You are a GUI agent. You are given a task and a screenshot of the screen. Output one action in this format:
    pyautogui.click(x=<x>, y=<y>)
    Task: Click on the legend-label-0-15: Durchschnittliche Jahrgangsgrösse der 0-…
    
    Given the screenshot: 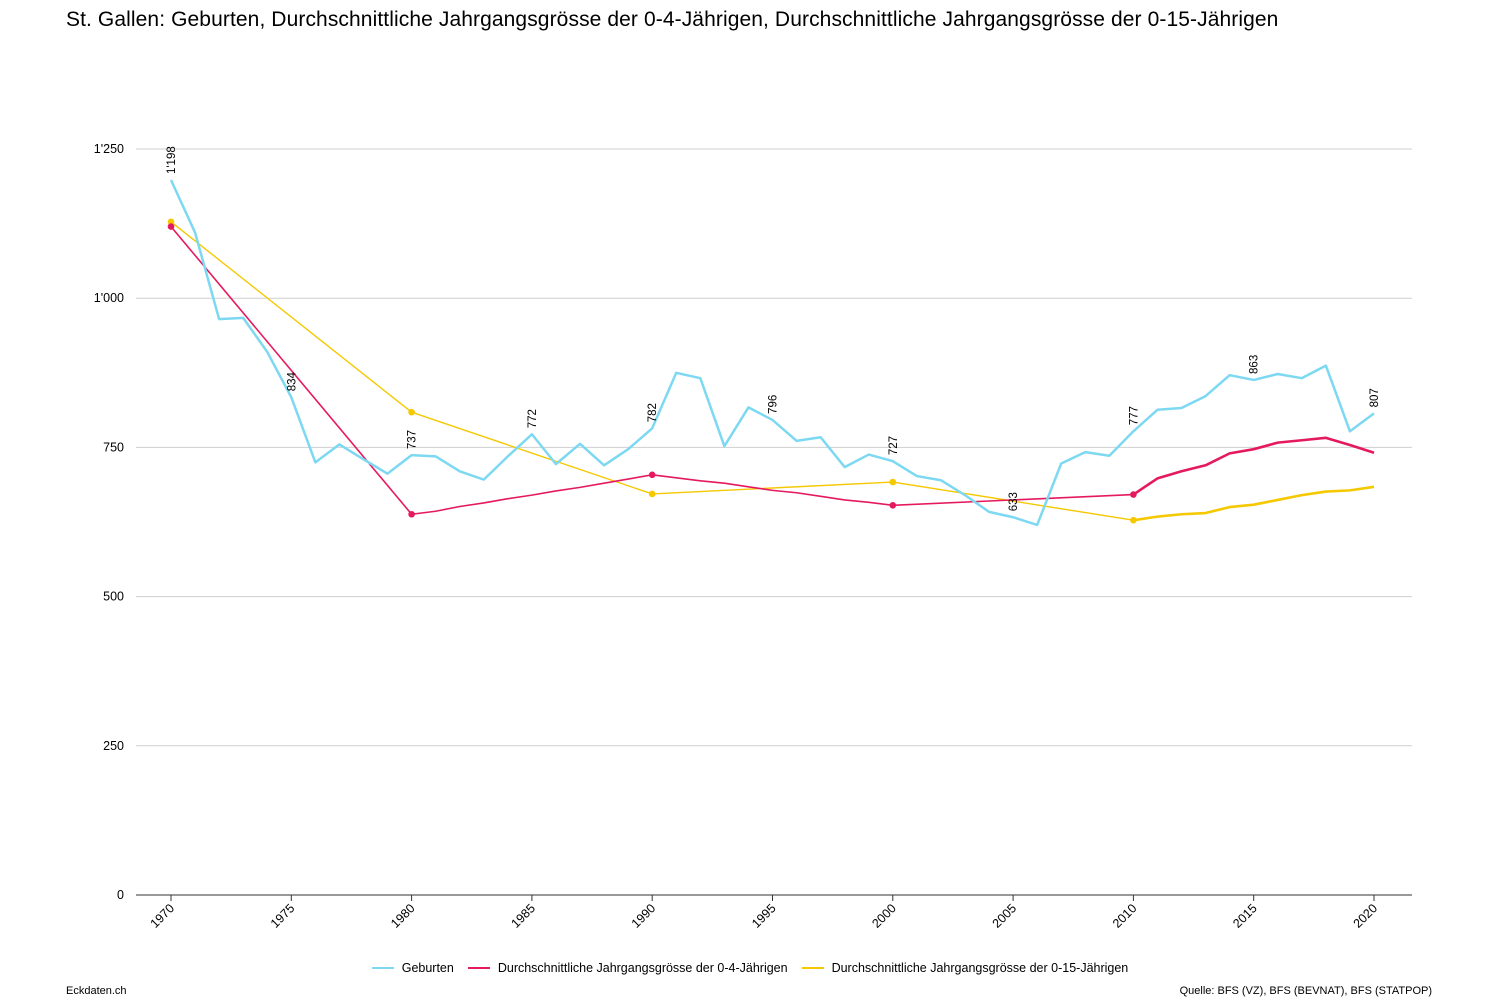 What is the action you would take?
    pyautogui.click(x=980, y=968)
    